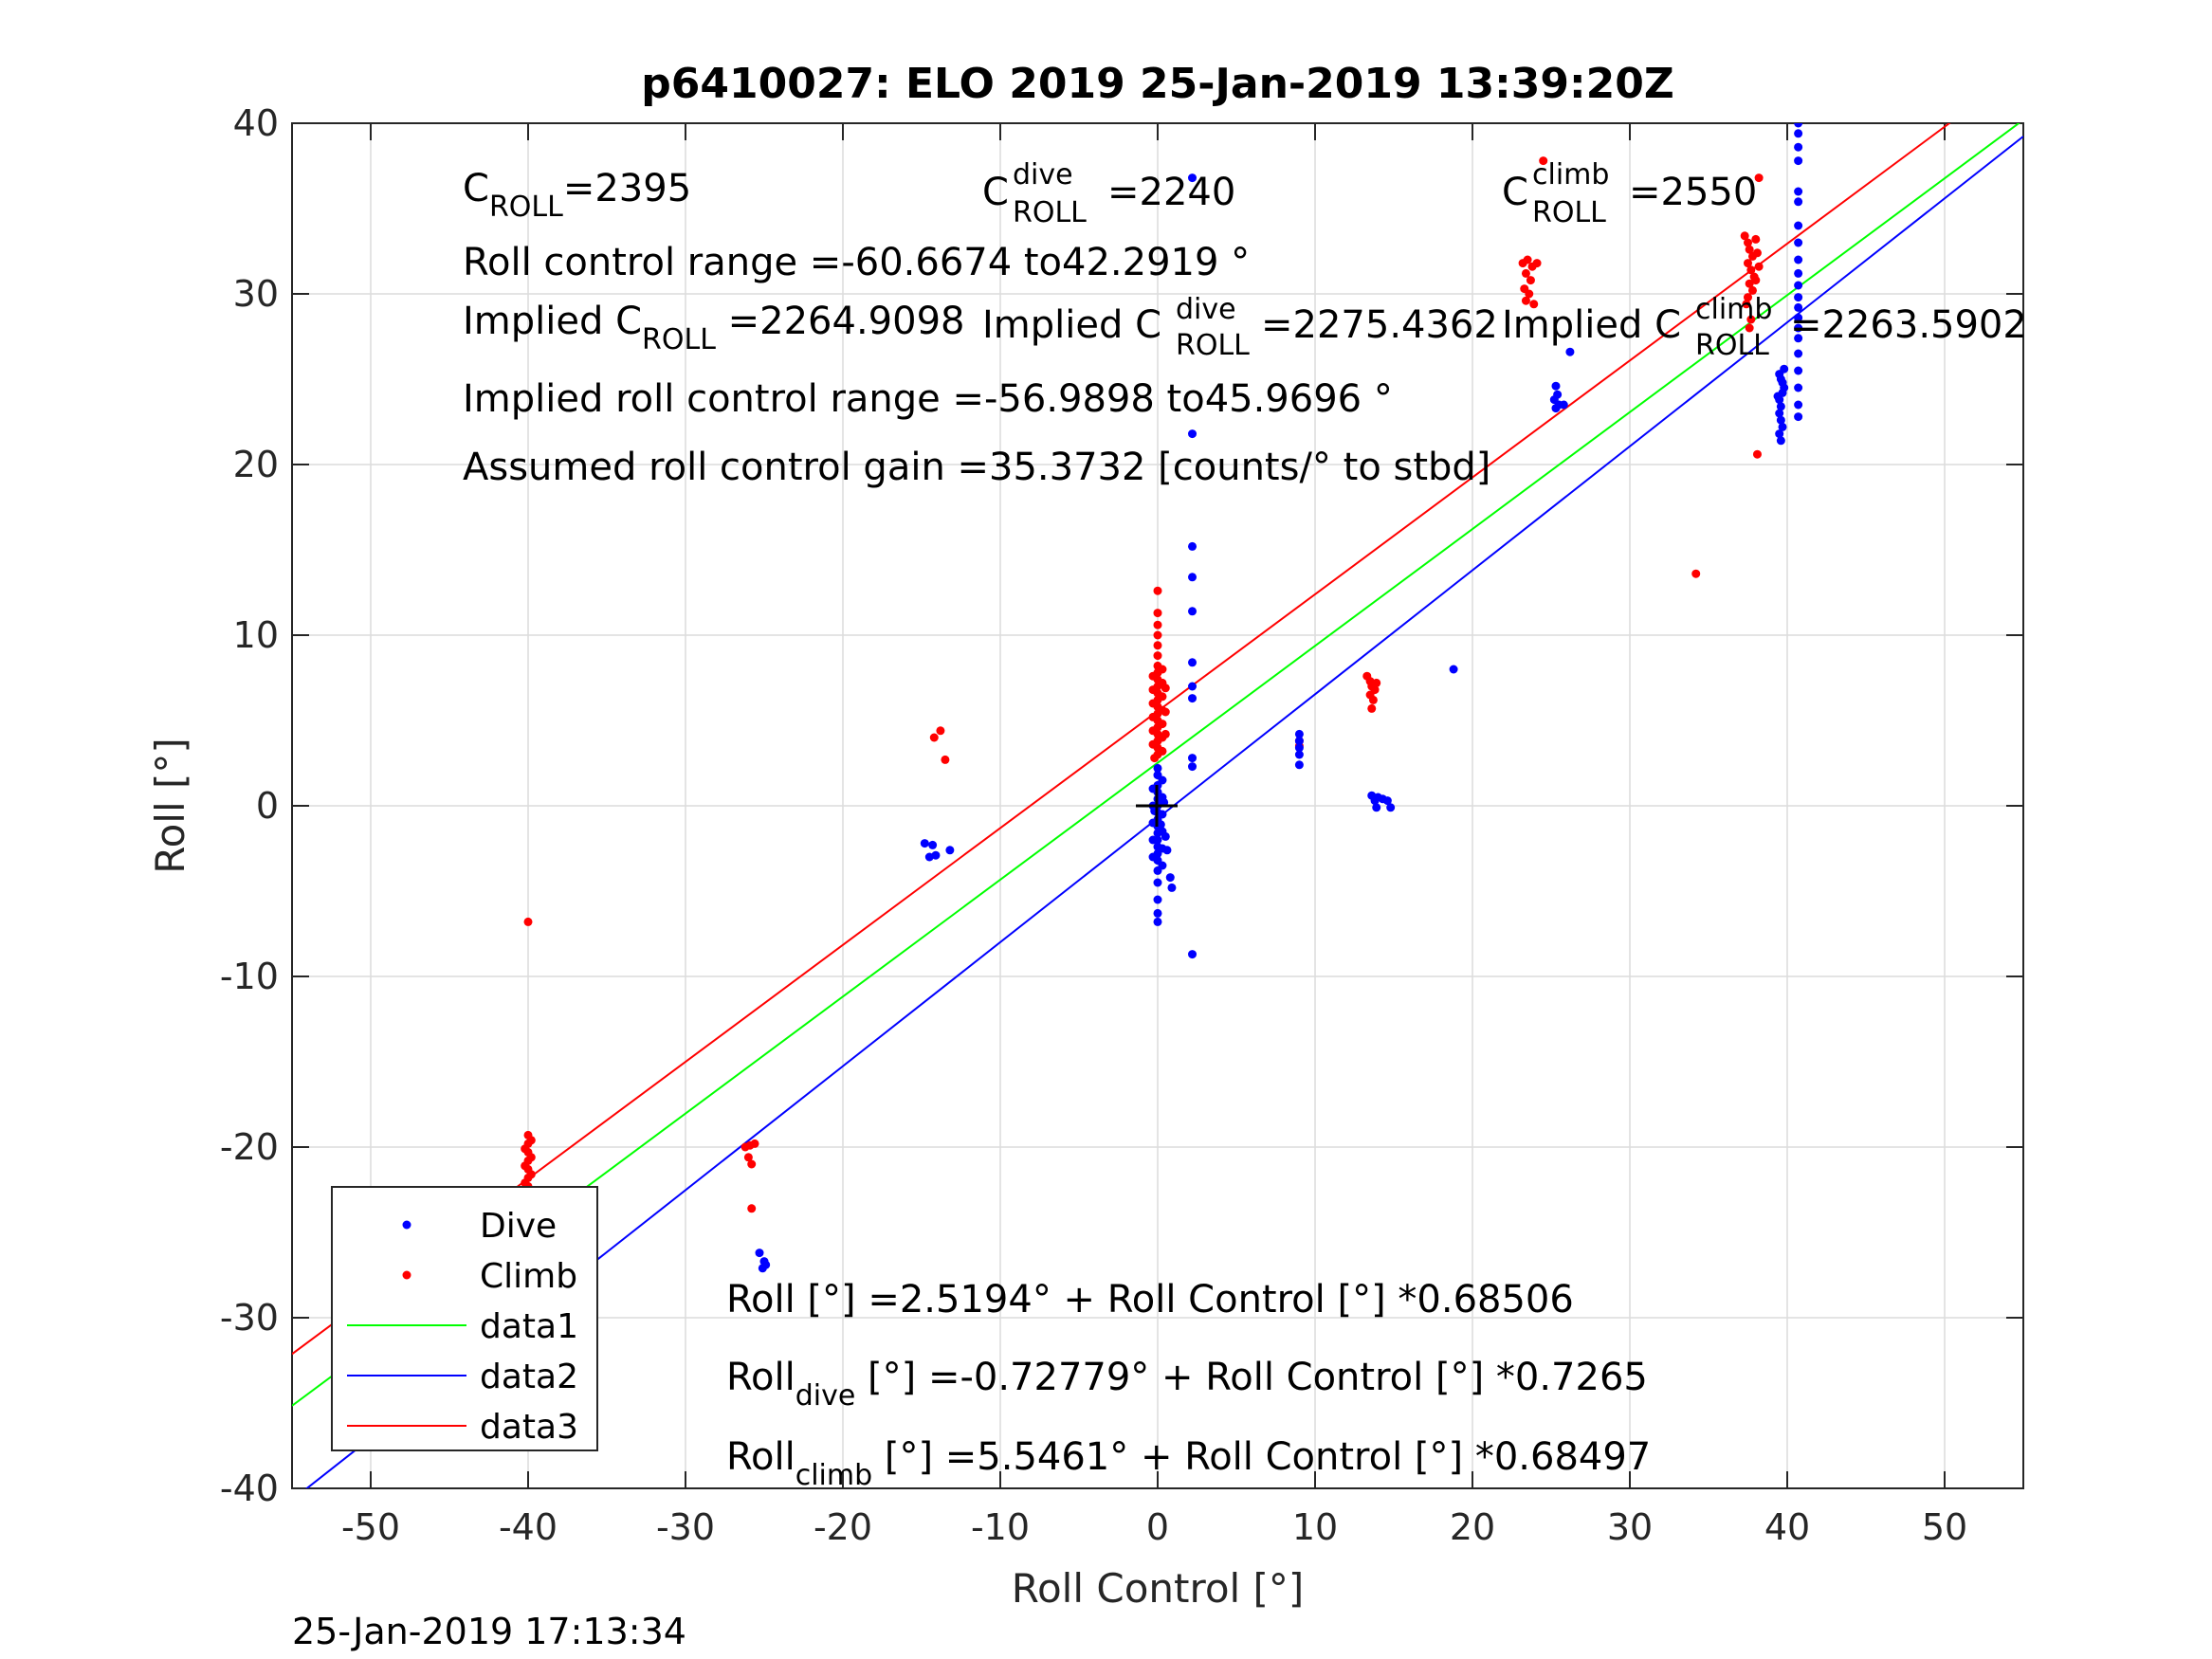  Describe the element at coordinates (249, 1488) in the screenshot. I see `y-tick-label: -40` at that location.